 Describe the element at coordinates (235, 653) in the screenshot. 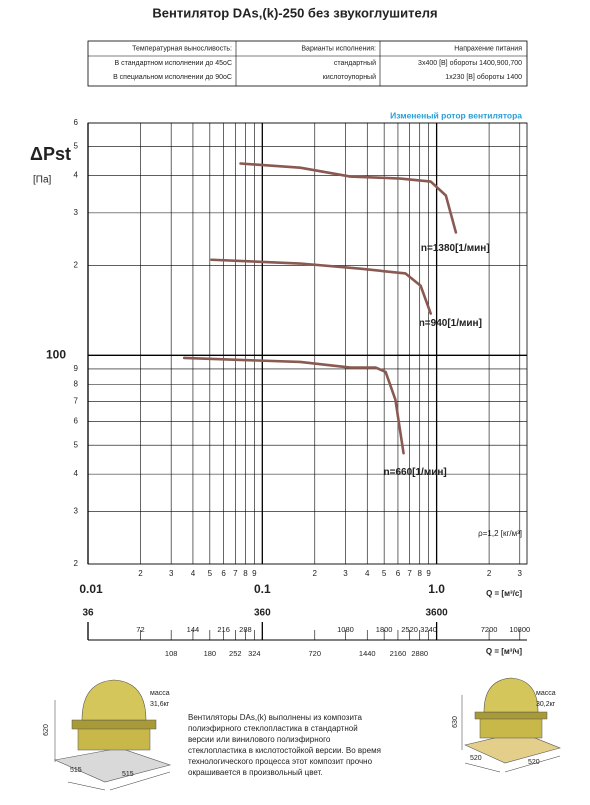

I see `x2-tick-label: 252` at that location.